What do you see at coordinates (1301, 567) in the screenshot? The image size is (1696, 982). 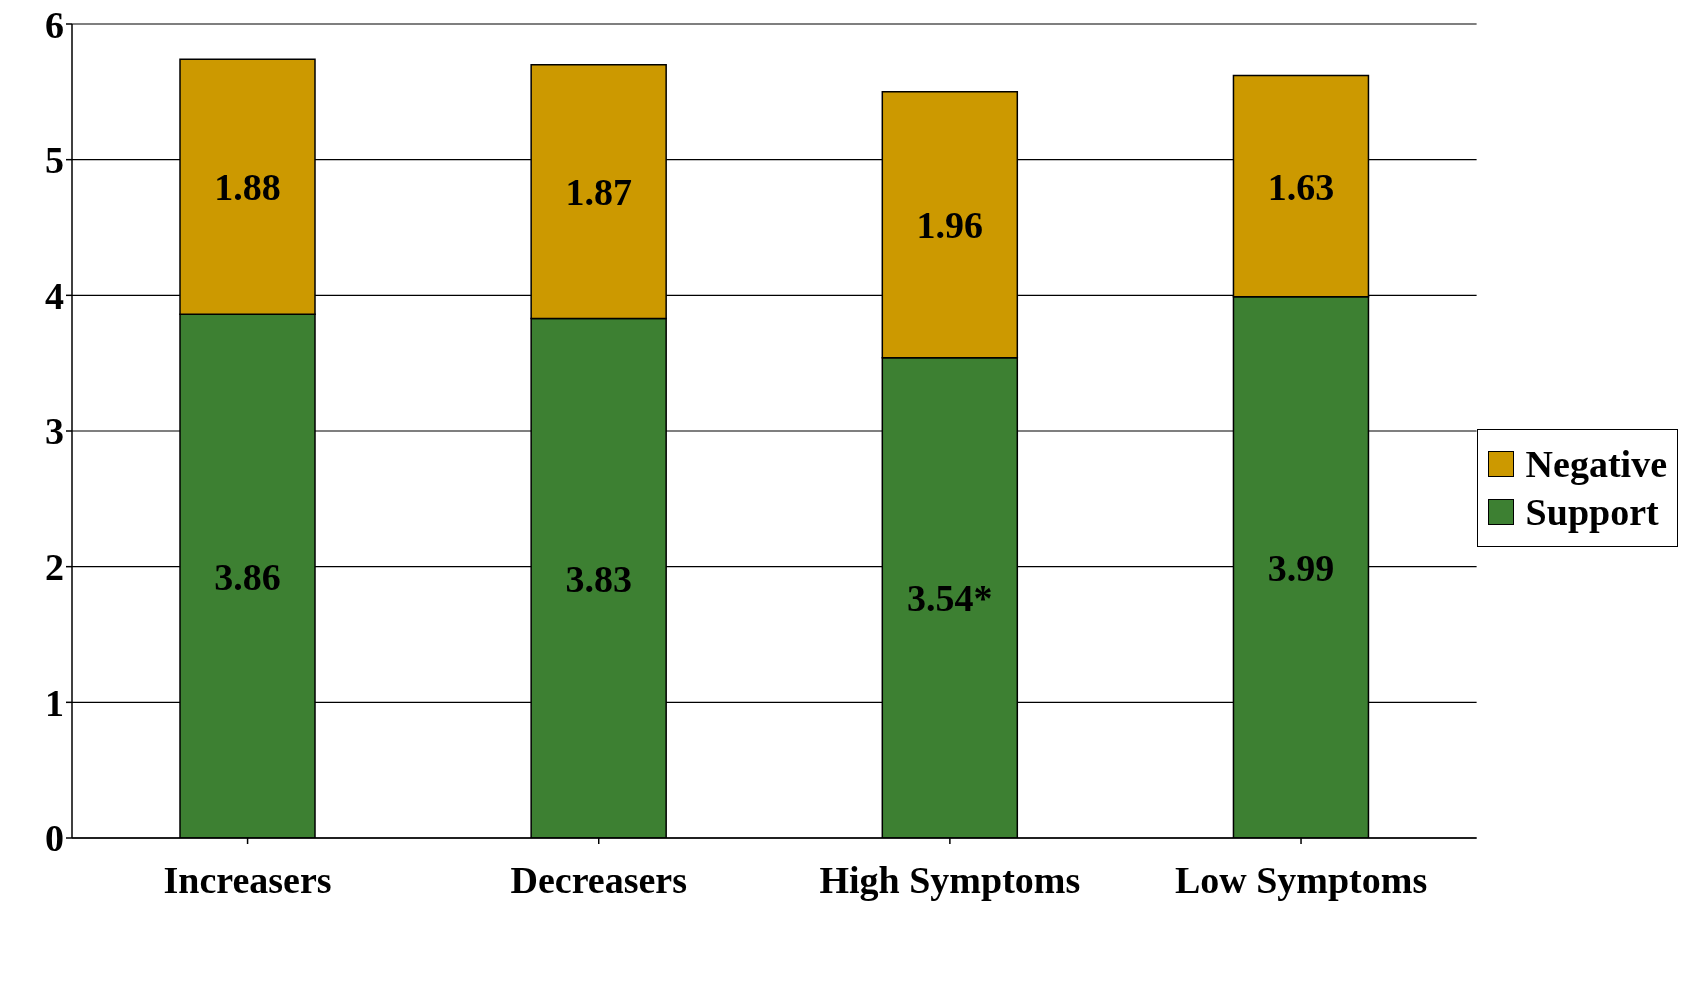 I see `data-label: 3.99` at bounding box center [1301, 567].